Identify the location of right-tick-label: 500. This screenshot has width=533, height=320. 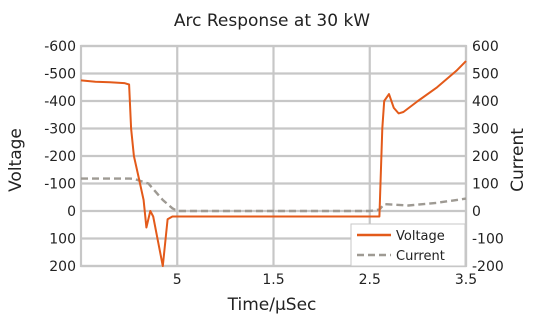
(485, 75).